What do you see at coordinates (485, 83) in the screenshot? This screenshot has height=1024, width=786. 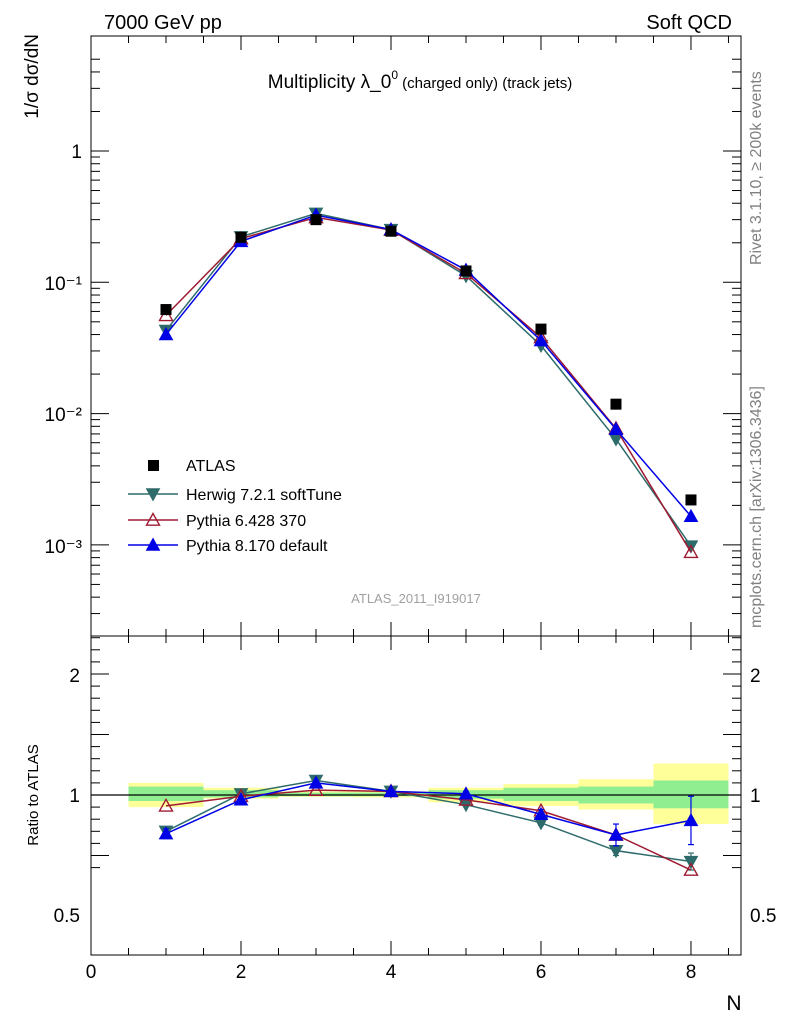 I see `chart-title-suffix: (charged only) (track jets)` at bounding box center [485, 83].